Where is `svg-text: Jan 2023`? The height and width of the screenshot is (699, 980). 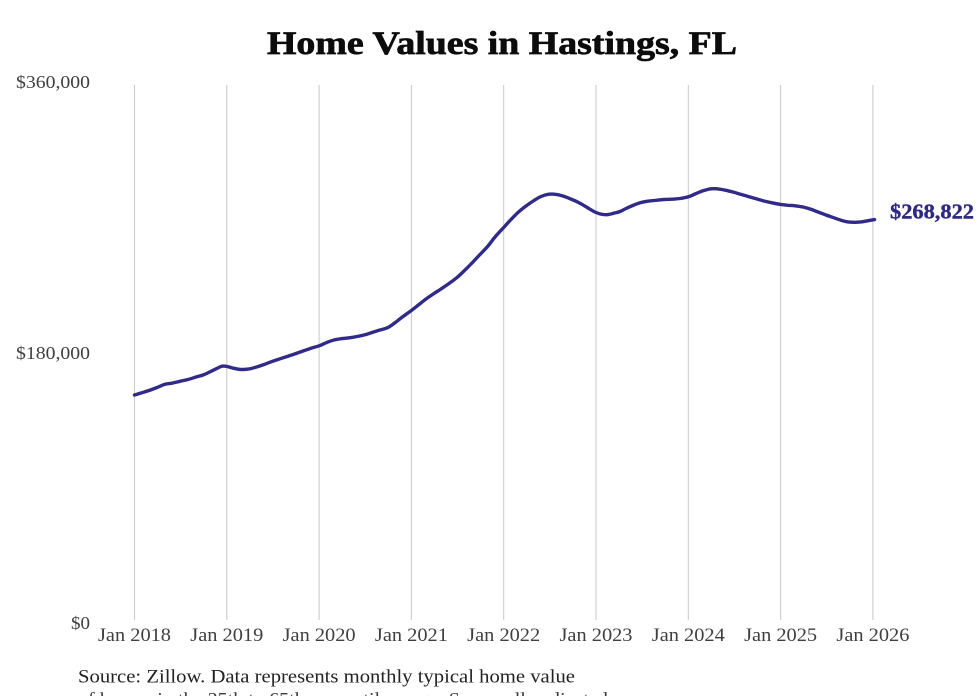
svg-text: Jan 2023 is located at coordinates (596, 635).